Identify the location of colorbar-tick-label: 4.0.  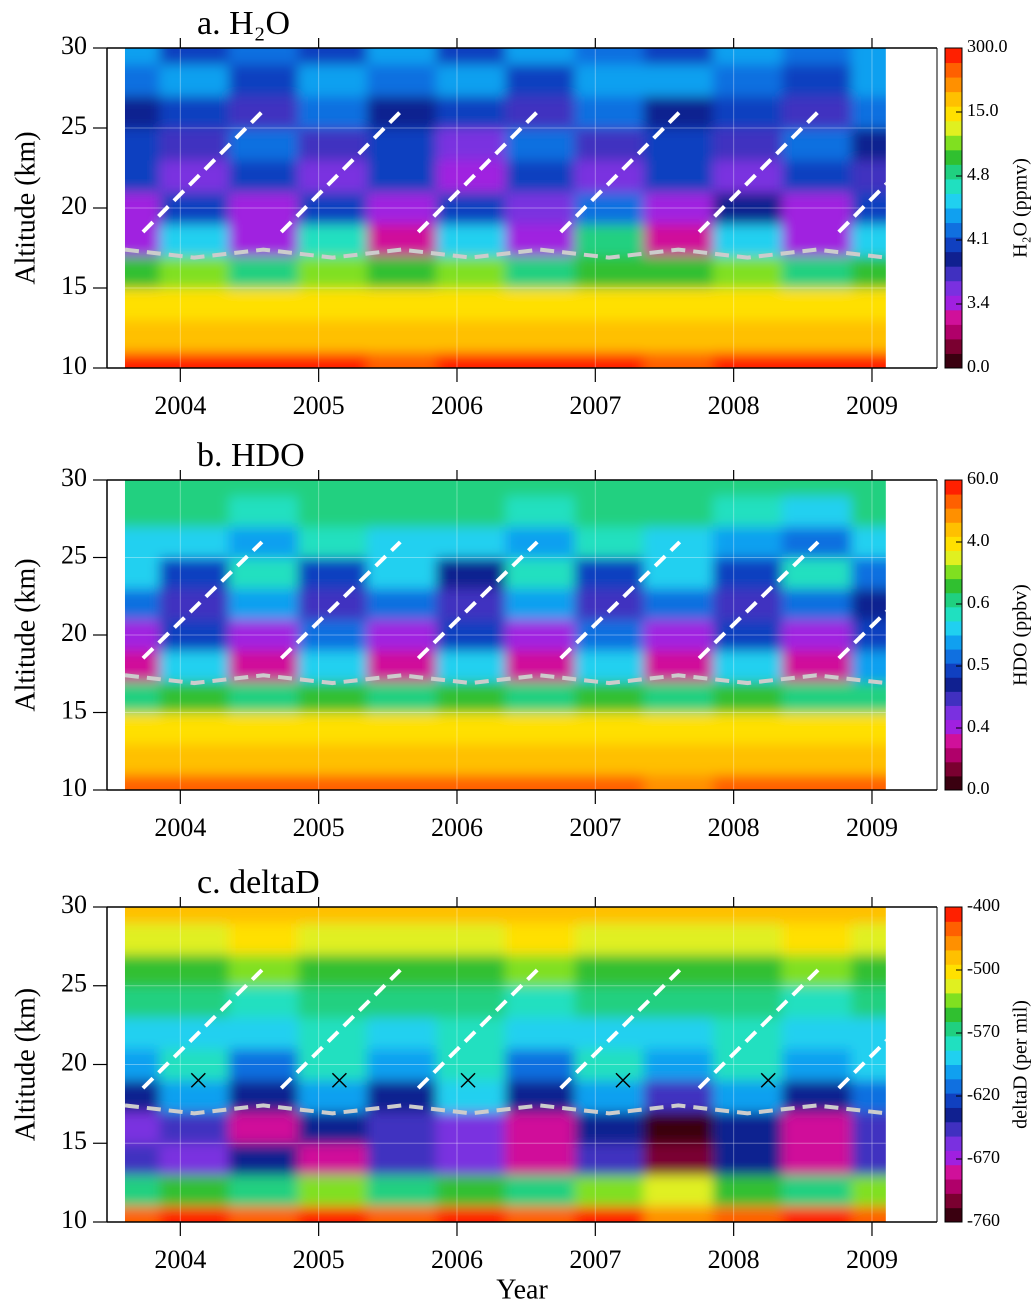
(978, 540).